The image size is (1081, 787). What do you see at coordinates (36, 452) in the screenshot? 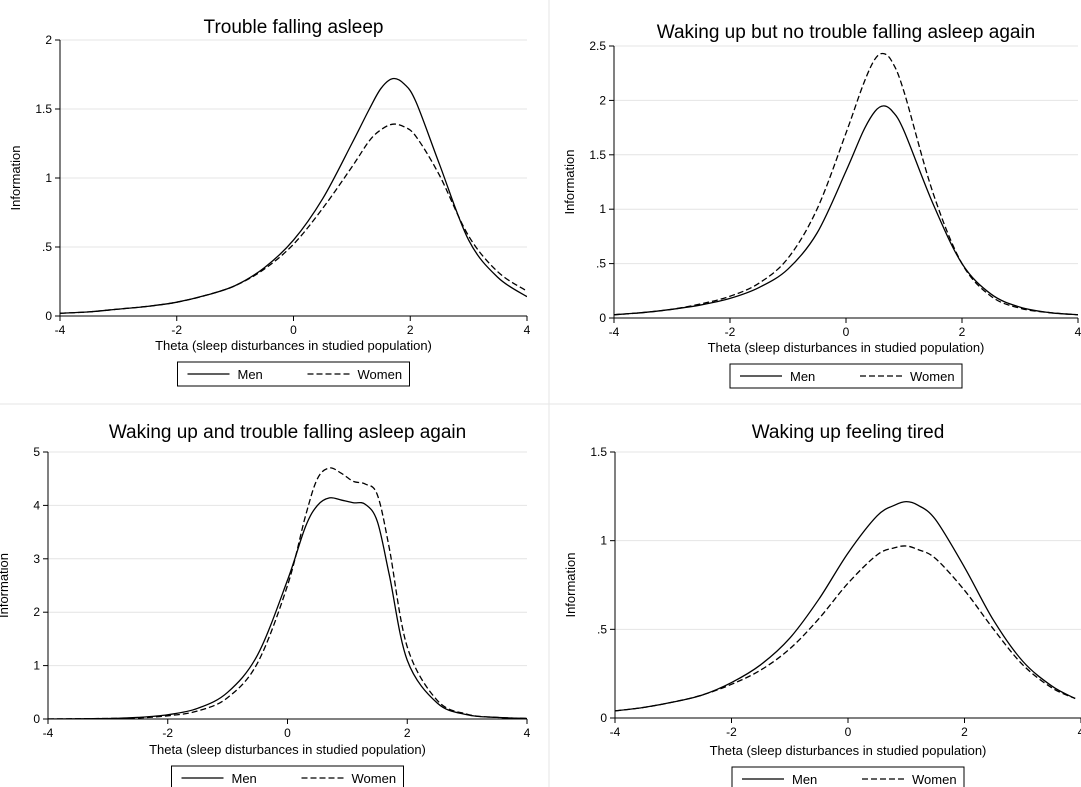
I see `y-tick-label: 5` at bounding box center [36, 452].